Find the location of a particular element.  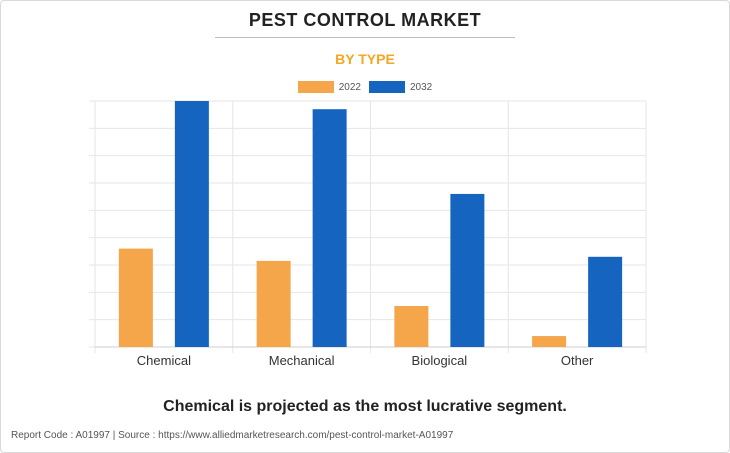

title-divider is located at coordinates (365, 37).